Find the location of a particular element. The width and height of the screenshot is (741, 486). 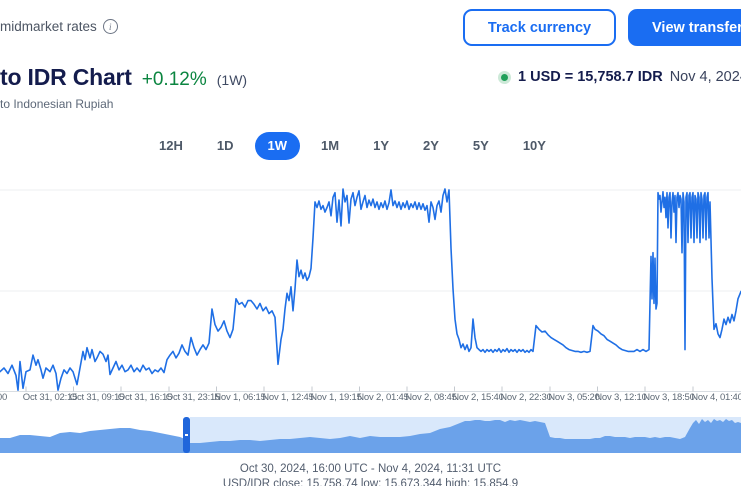

x-axis-tick-label: Nov 1, 19:15 is located at coordinates (336, 397).